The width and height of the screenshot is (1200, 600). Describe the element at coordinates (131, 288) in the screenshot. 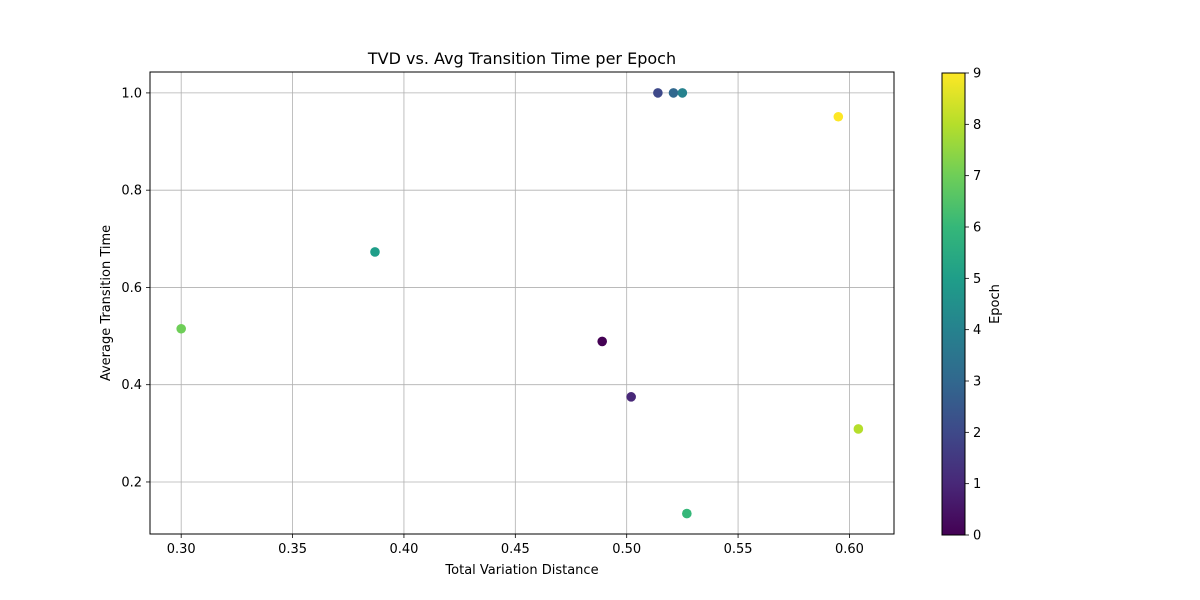

I see `y-tick-label: 0.6` at that location.